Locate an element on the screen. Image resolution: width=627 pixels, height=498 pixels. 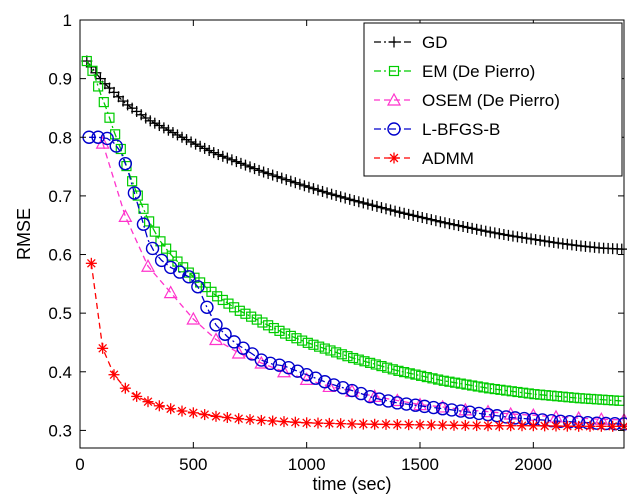
legend-entry: ADMM is located at coordinates (424, 158).